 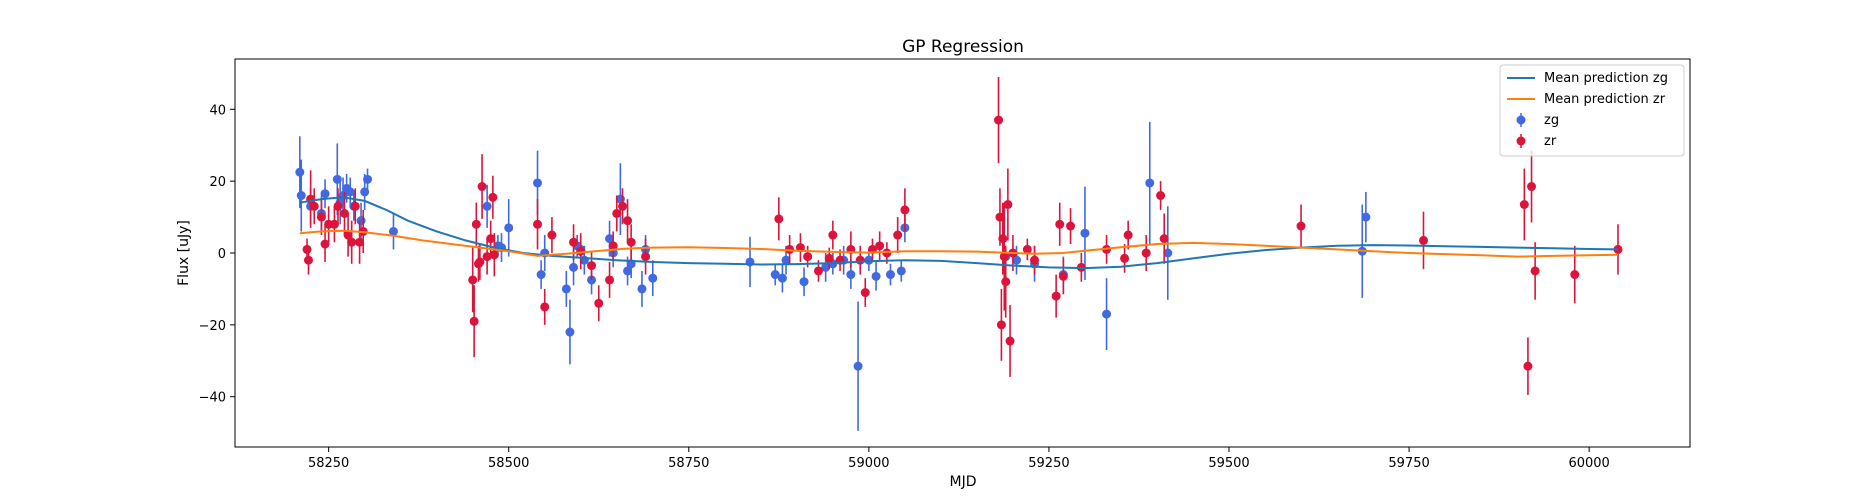 What do you see at coordinates (212, 398) in the screenshot?
I see `y-tick-label: −40` at bounding box center [212, 398].